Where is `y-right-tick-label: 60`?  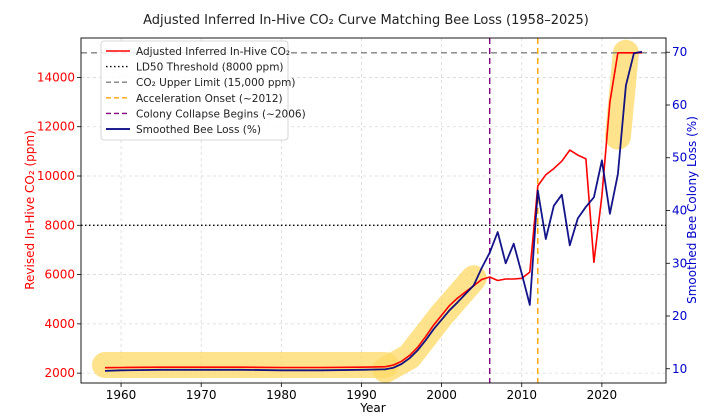
y-right-tick-label: 60 is located at coordinates (679, 105).